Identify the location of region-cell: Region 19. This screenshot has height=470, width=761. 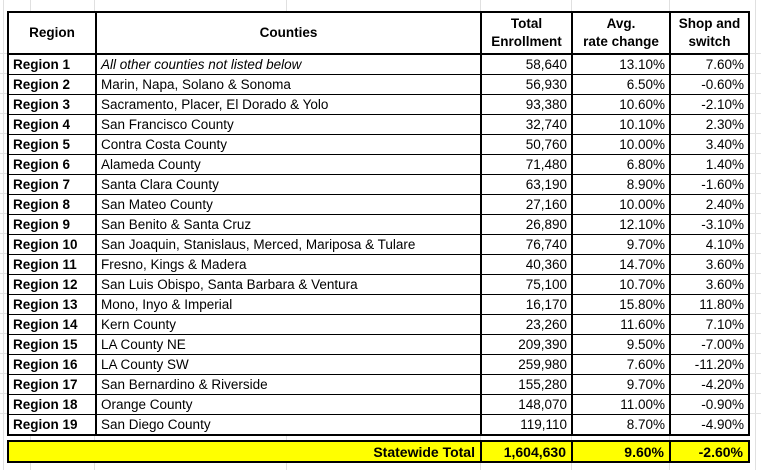
(52, 425).